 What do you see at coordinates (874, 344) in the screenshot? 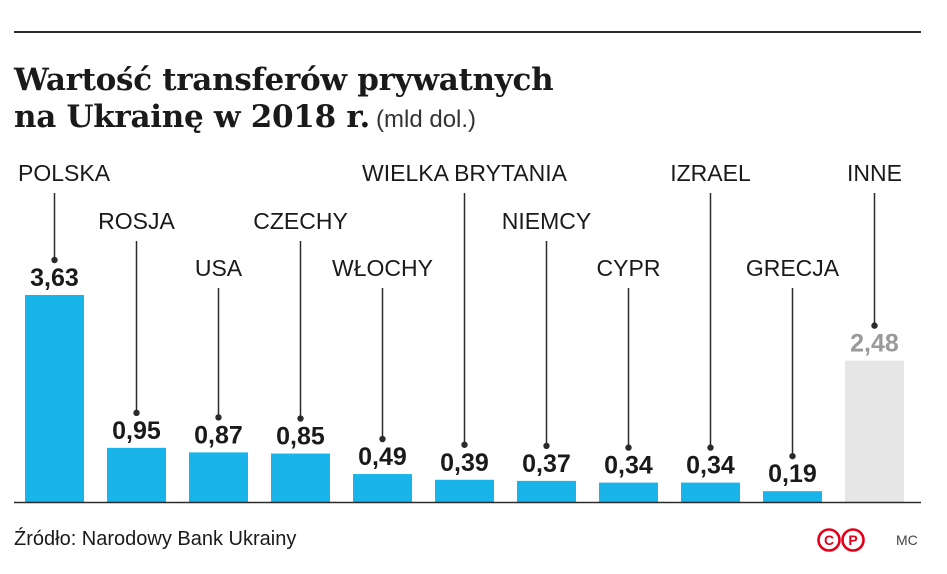
I see `value-label: 2,48` at bounding box center [874, 344].